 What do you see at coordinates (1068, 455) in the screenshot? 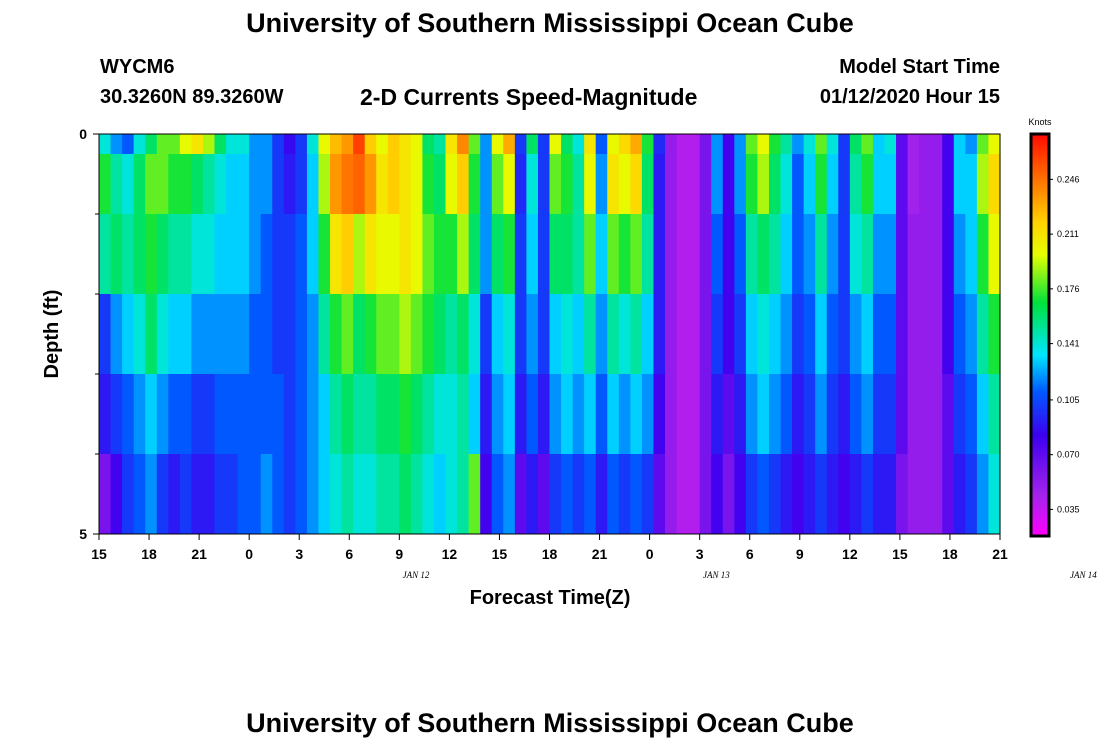
I see `colorbar-tick-label: 0.070` at bounding box center [1068, 455].